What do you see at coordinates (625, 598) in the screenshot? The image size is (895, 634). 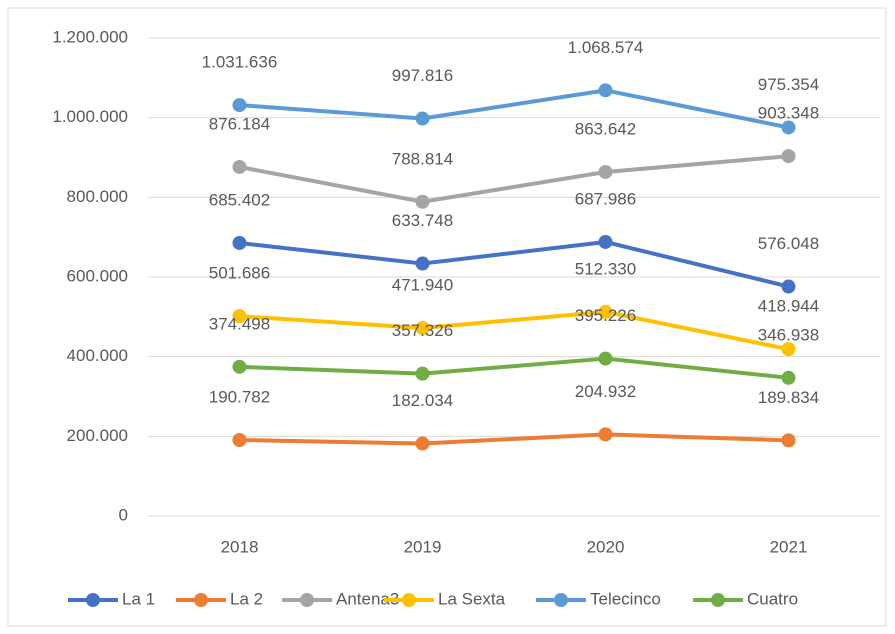 I see `legend-label: Telecinco` at bounding box center [625, 598].